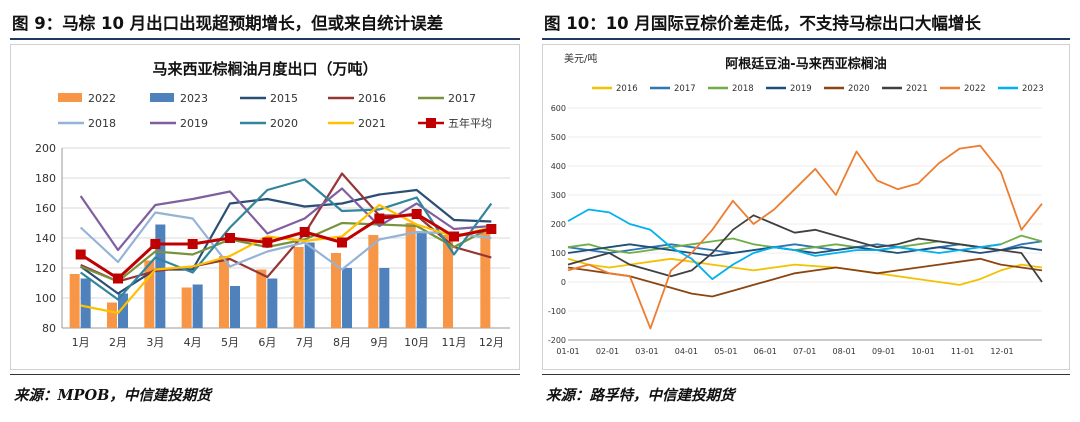  I want to click on left-source: 来源：MPOB，中信建投期货, so click(112, 395).